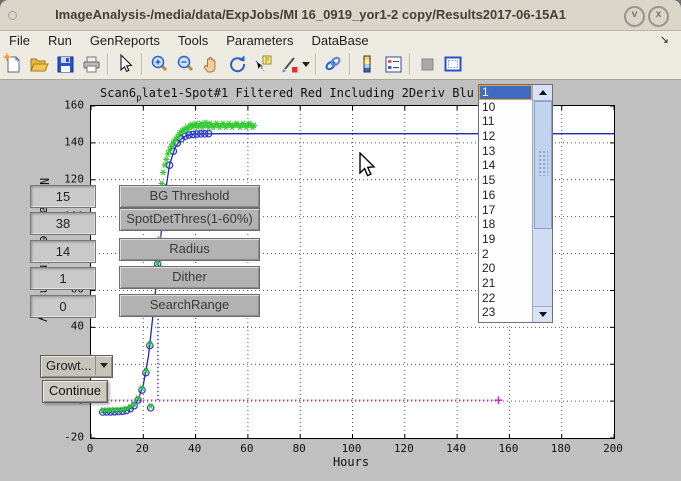 This screenshot has height=481, width=681. I want to click on x-axis-label: Hours, so click(351, 462).